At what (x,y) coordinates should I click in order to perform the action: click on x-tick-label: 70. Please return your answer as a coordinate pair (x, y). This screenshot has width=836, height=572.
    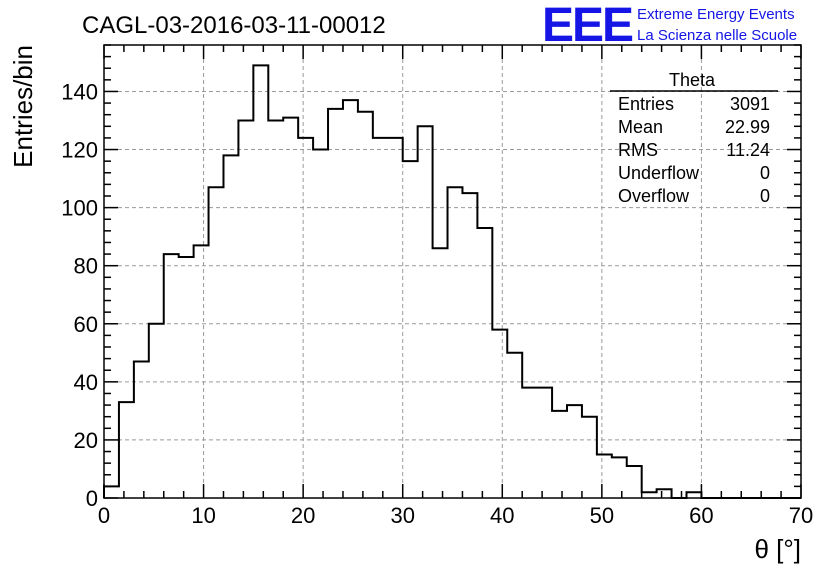
    Looking at the image, I should click on (801, 515).